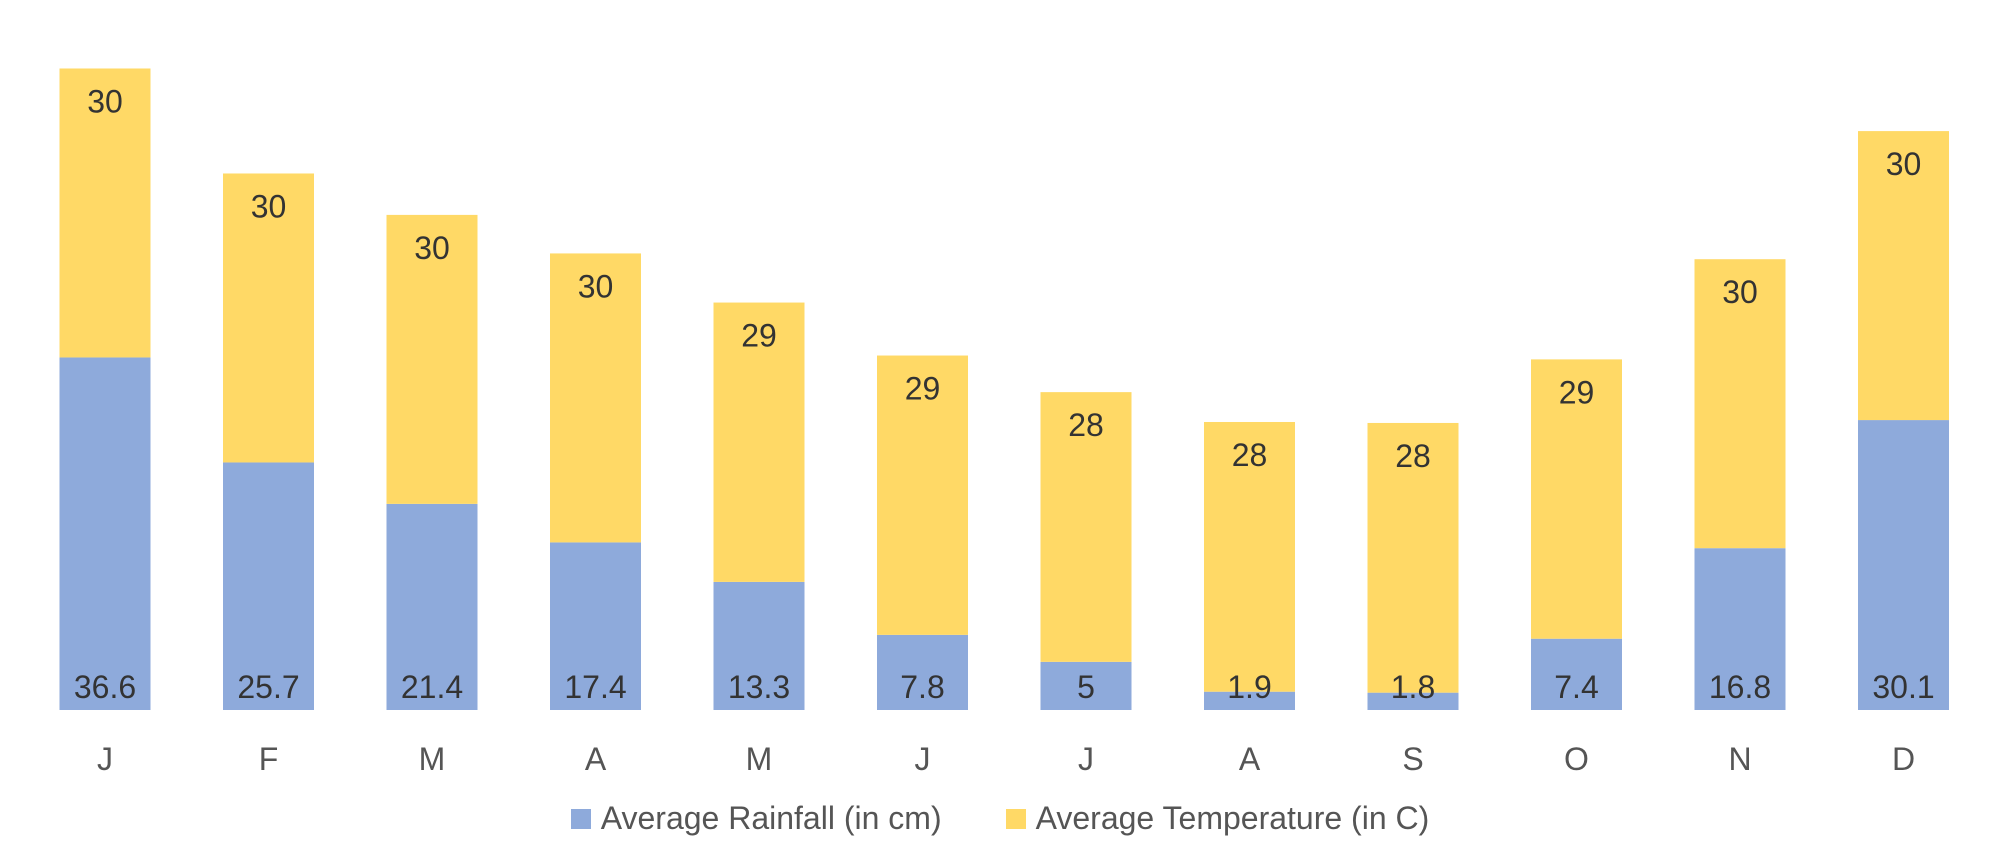 The image size is (2000, 862). I want to click on temperature-value-label-6: 28, so click(1086, 425).